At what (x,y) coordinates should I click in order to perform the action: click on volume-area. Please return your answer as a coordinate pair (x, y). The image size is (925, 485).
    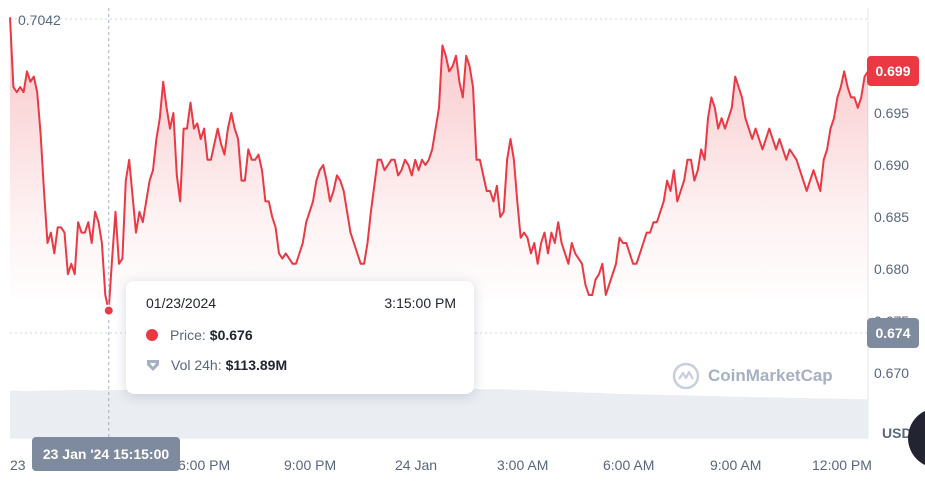
    Looking at the image, I should click on (439, 413).